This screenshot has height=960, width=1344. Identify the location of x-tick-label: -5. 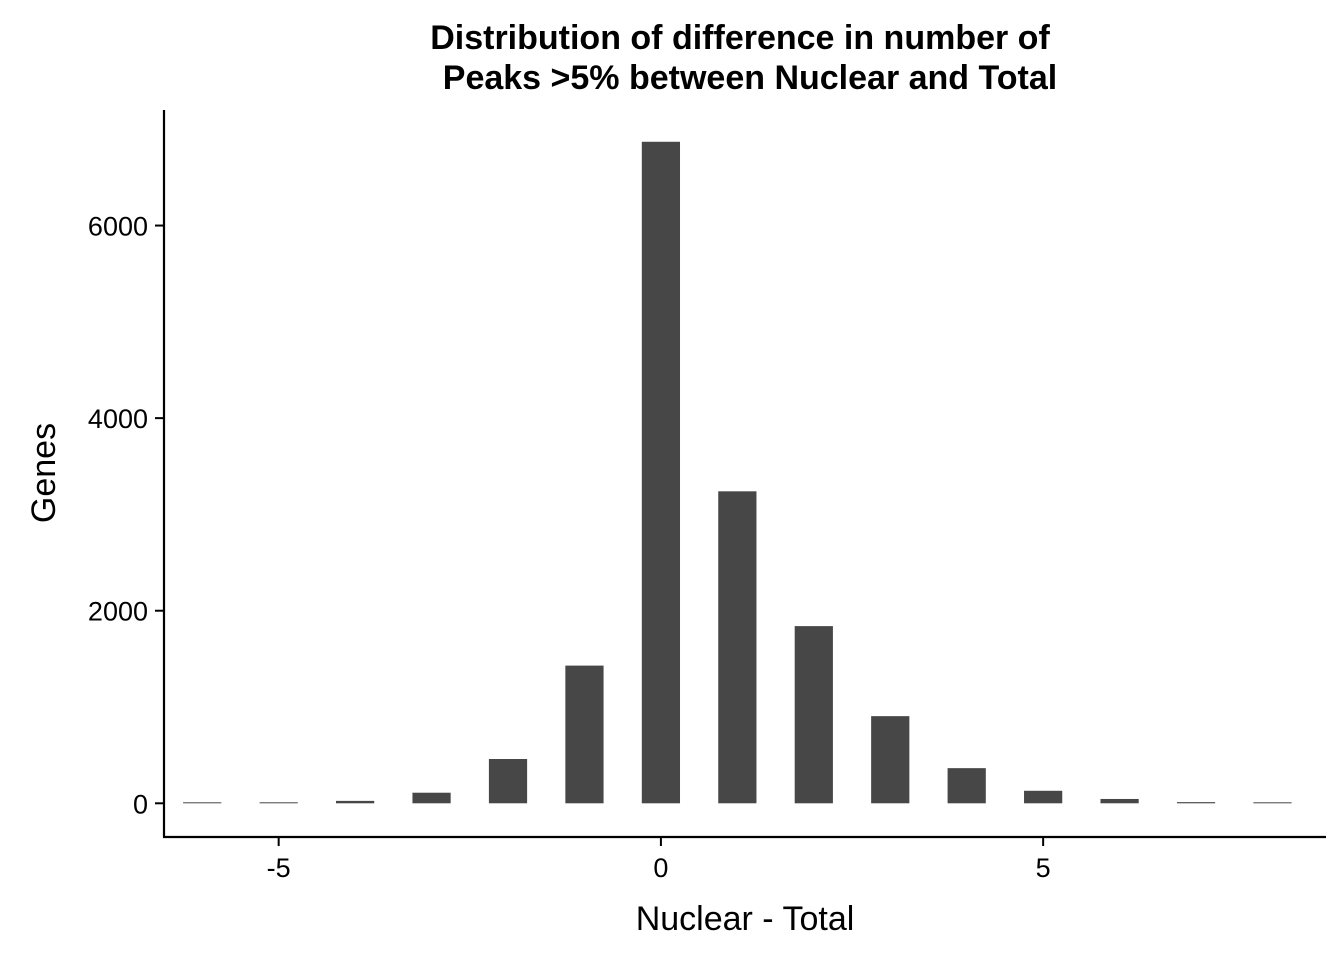
(279, 868).